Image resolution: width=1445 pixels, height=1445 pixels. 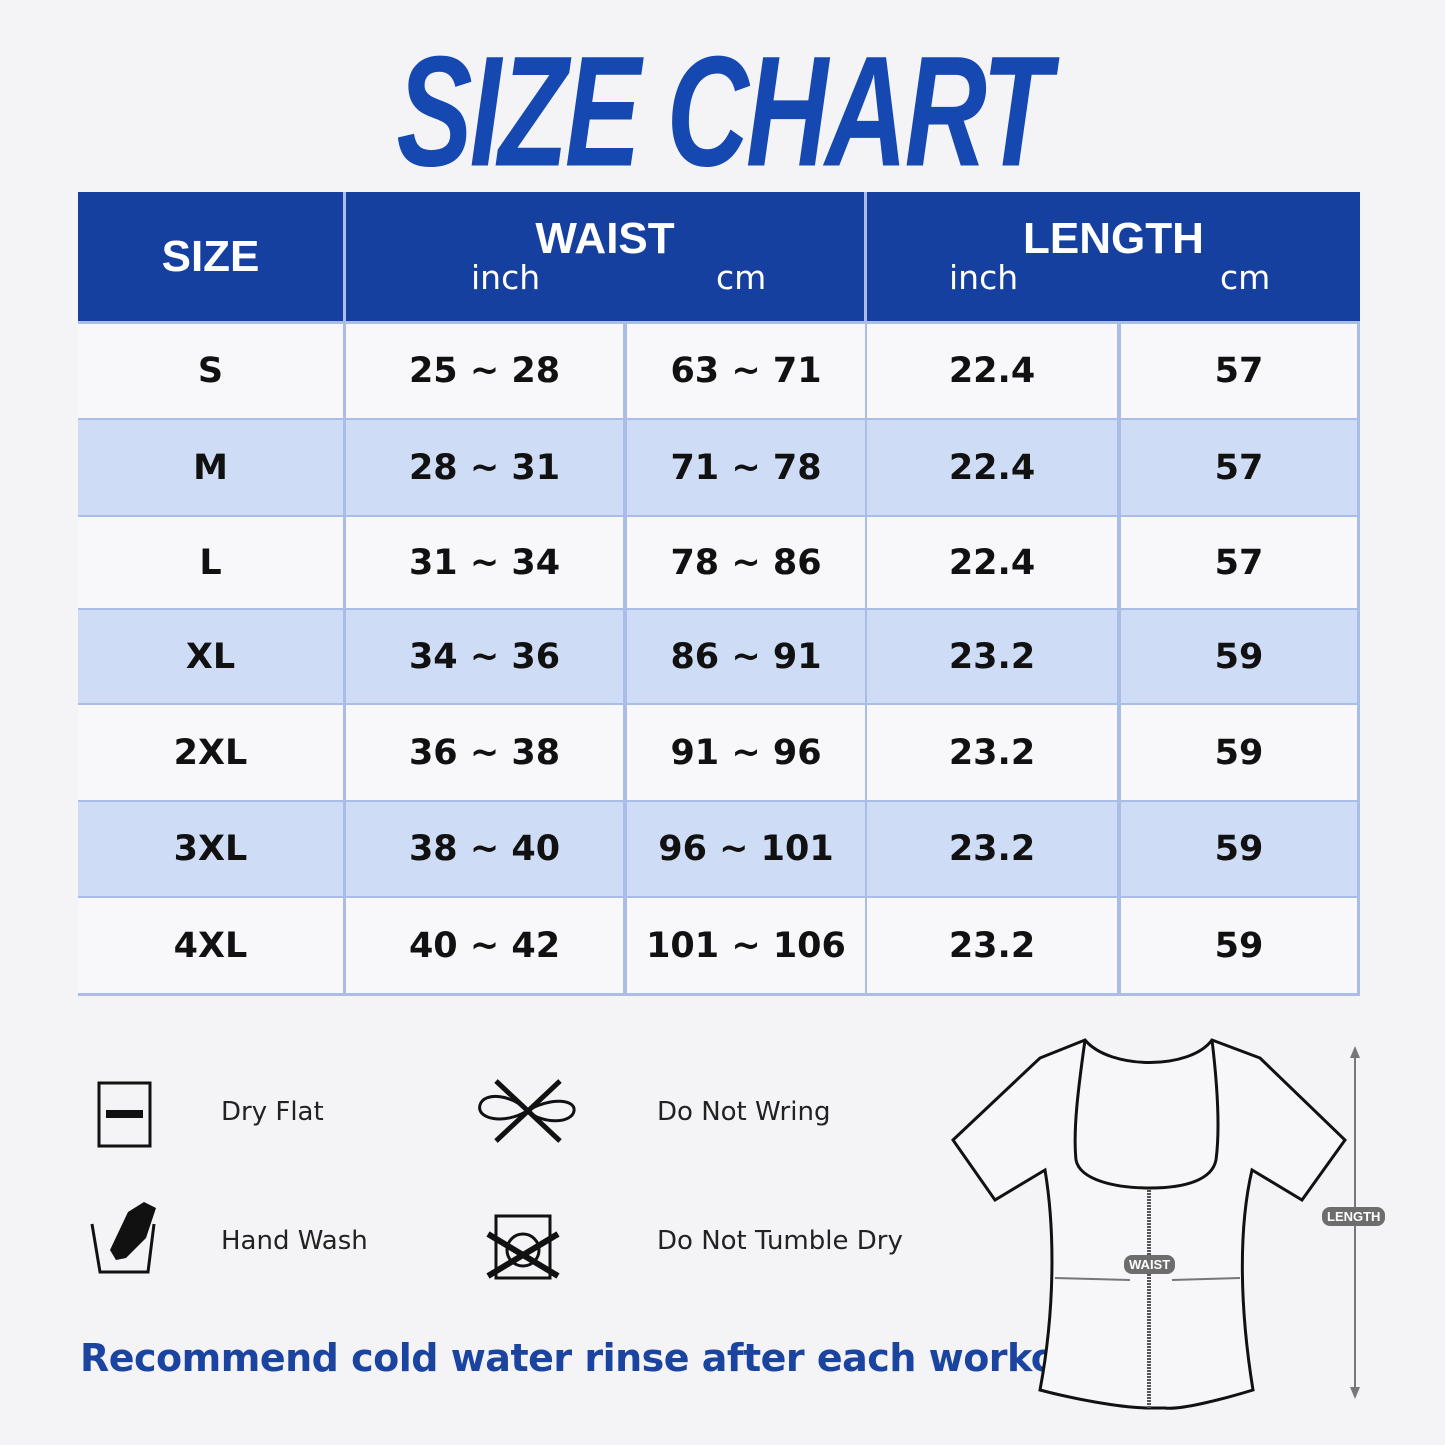 What do you see at coordinates (746, 849) in the screenshot?
I see `cell-waist-cm: 96 ~ 101` at bounding box center [746, 849].